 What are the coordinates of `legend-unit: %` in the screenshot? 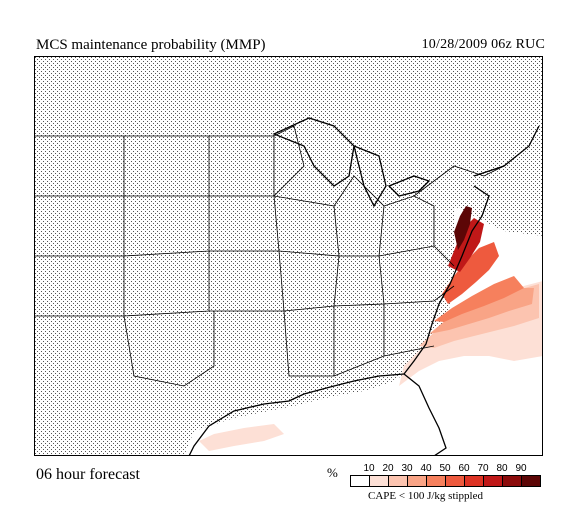 It's located at (332, 472).